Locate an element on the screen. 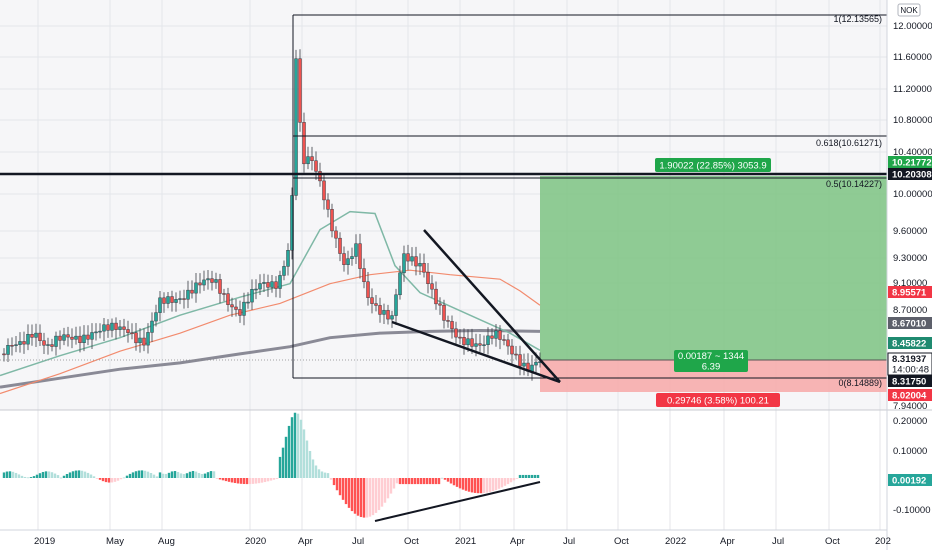 Image resolution: width=932 pixels, height=550 pixels. price-tick: 10.40000 is located at coordinates (912, 152).